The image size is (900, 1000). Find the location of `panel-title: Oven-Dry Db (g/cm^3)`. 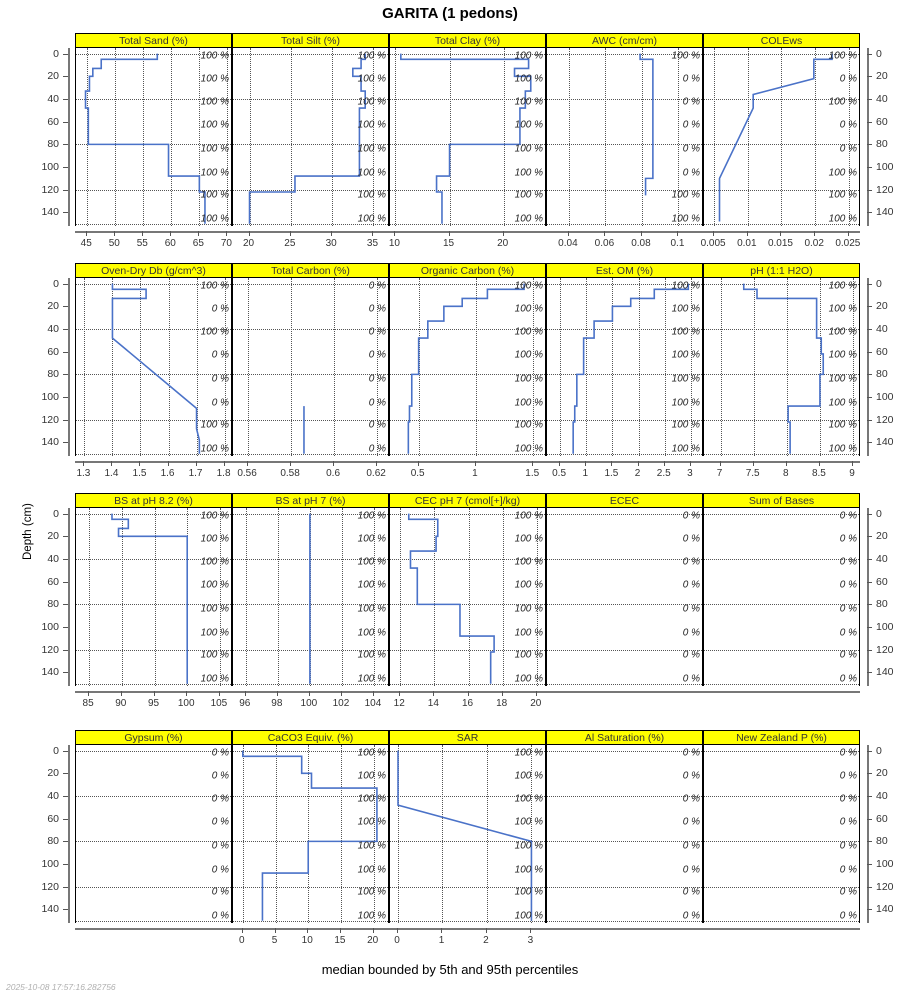

panel-title: Oven-Dry Db (g/cm^3) is located at coordinates (153, 270).